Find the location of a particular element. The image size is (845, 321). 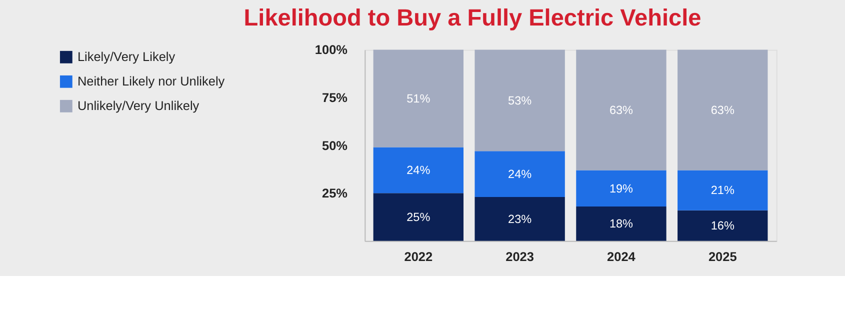

data-label: 51% is located at coordinates (418, 99).